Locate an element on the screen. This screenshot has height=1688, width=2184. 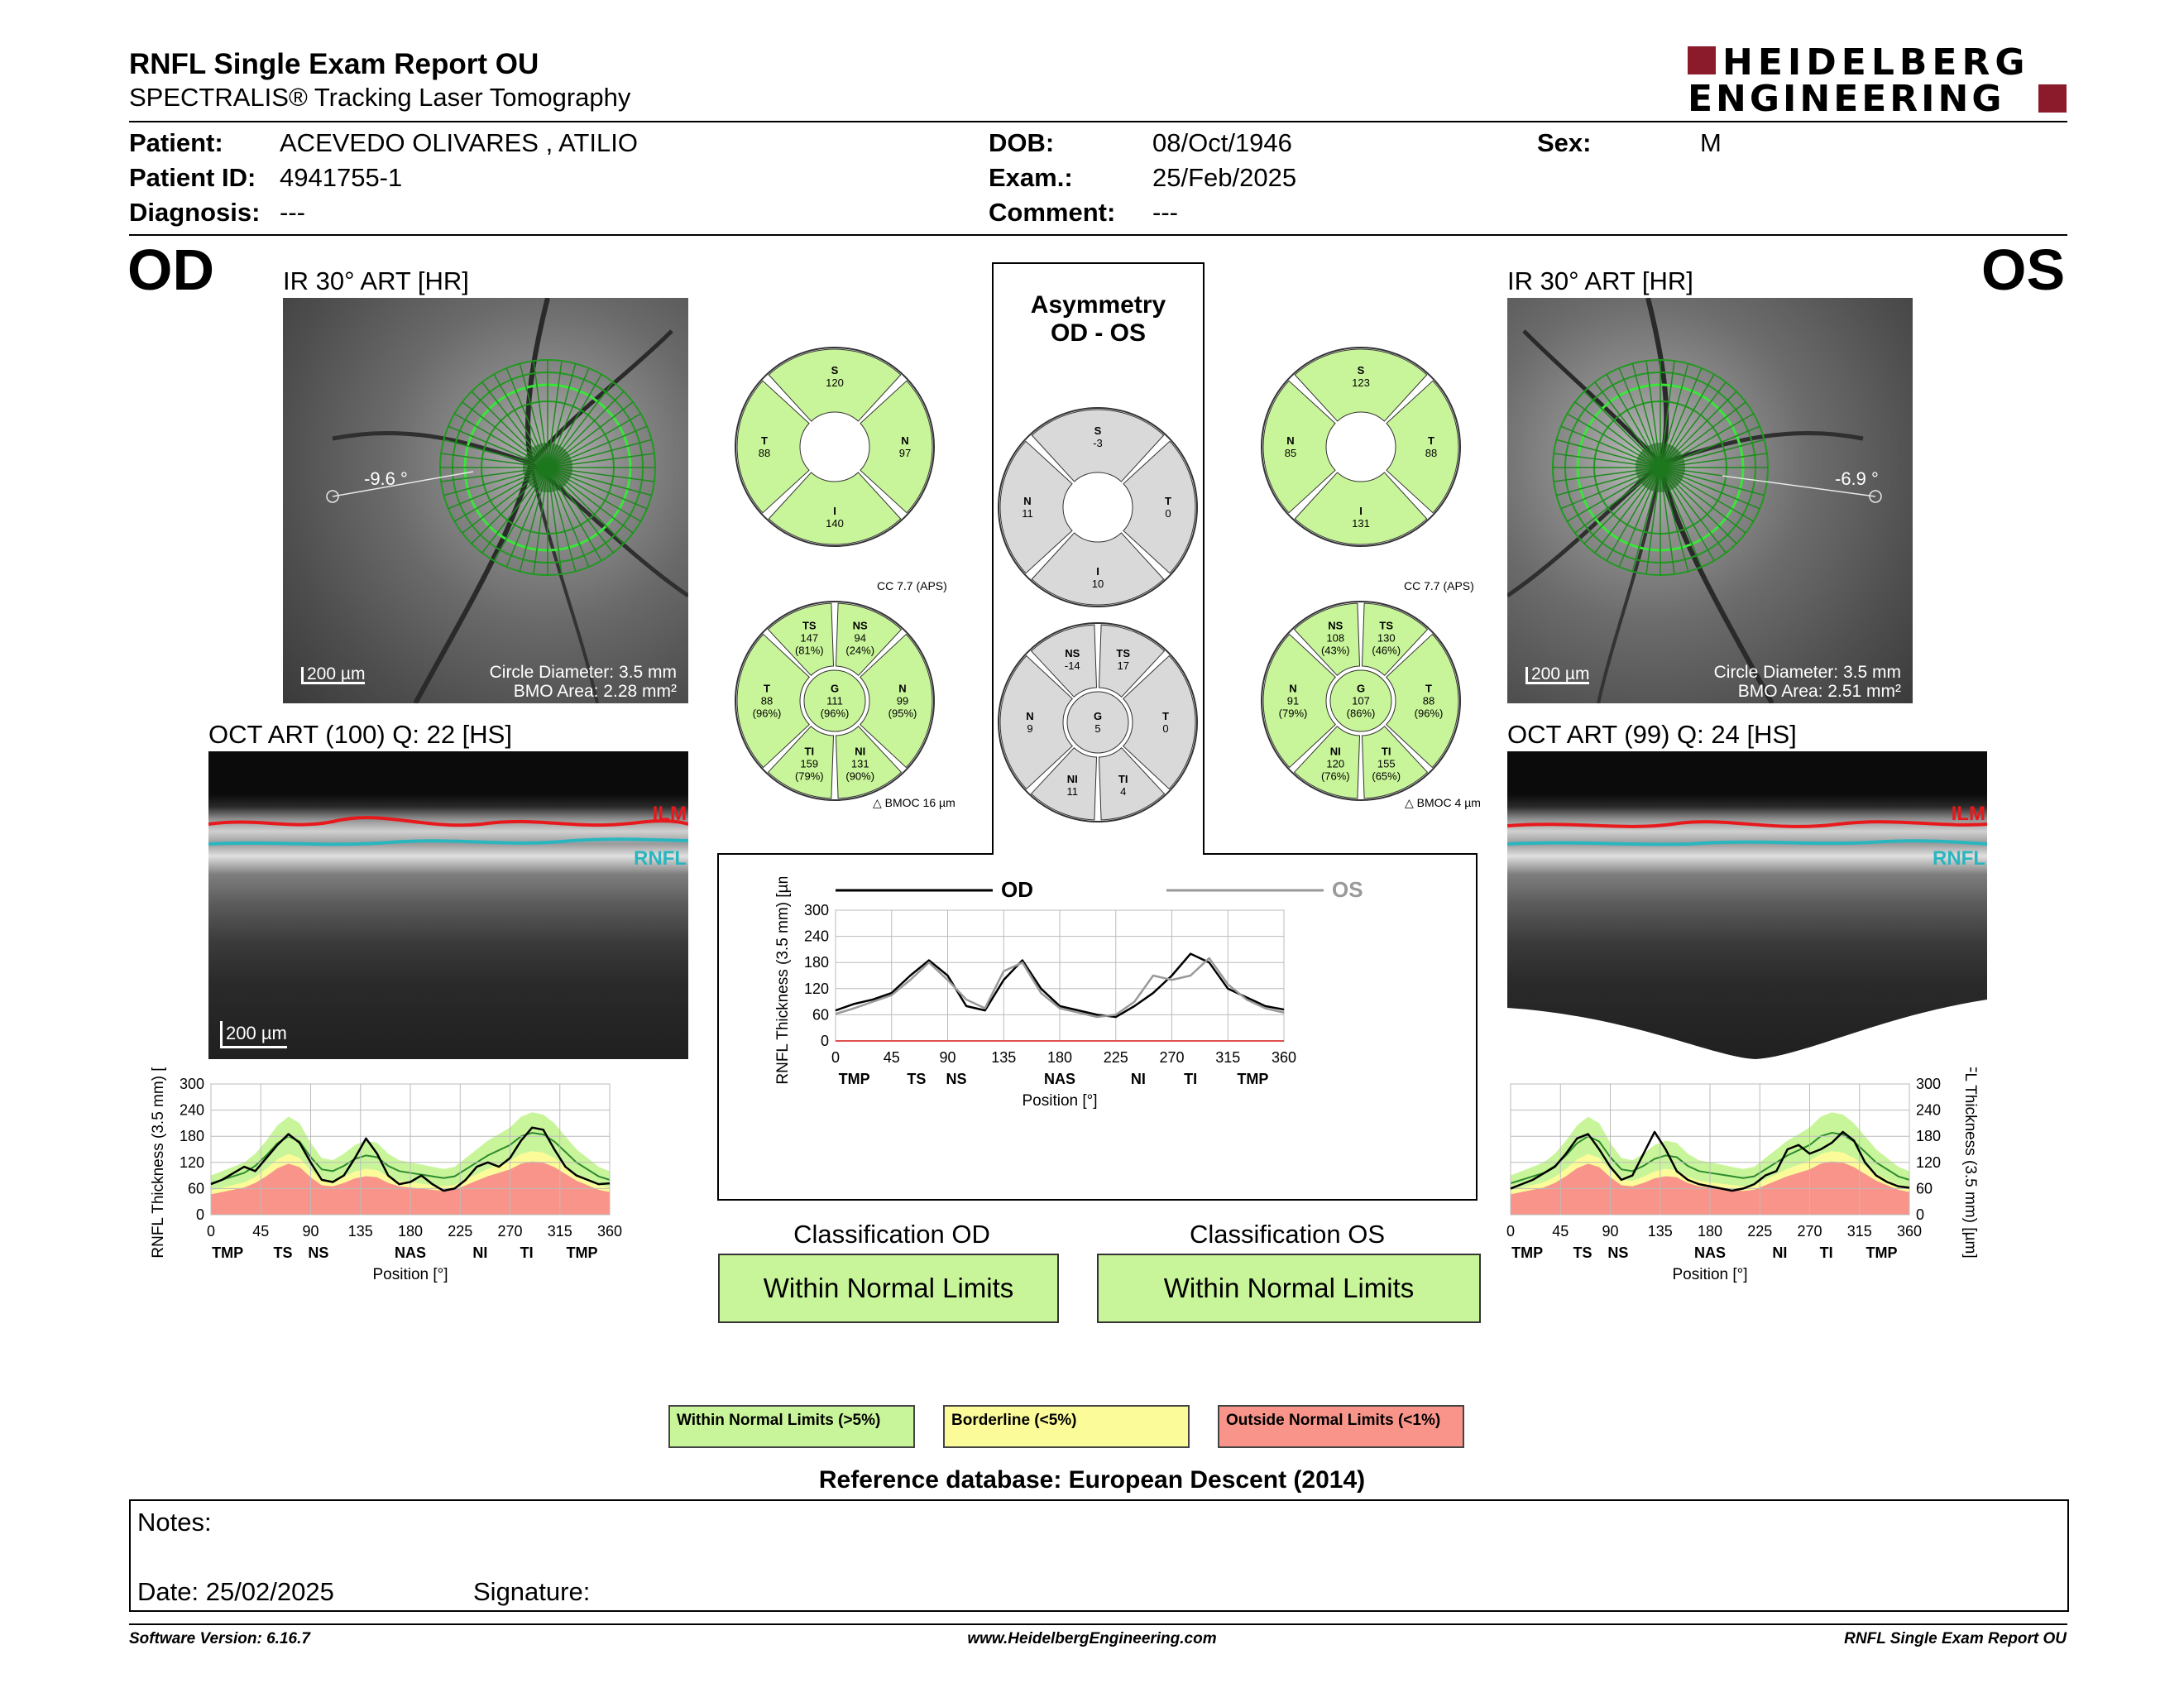
os-ir-label: IR 30° ART [HR] is located at coordinates (1600, 280).